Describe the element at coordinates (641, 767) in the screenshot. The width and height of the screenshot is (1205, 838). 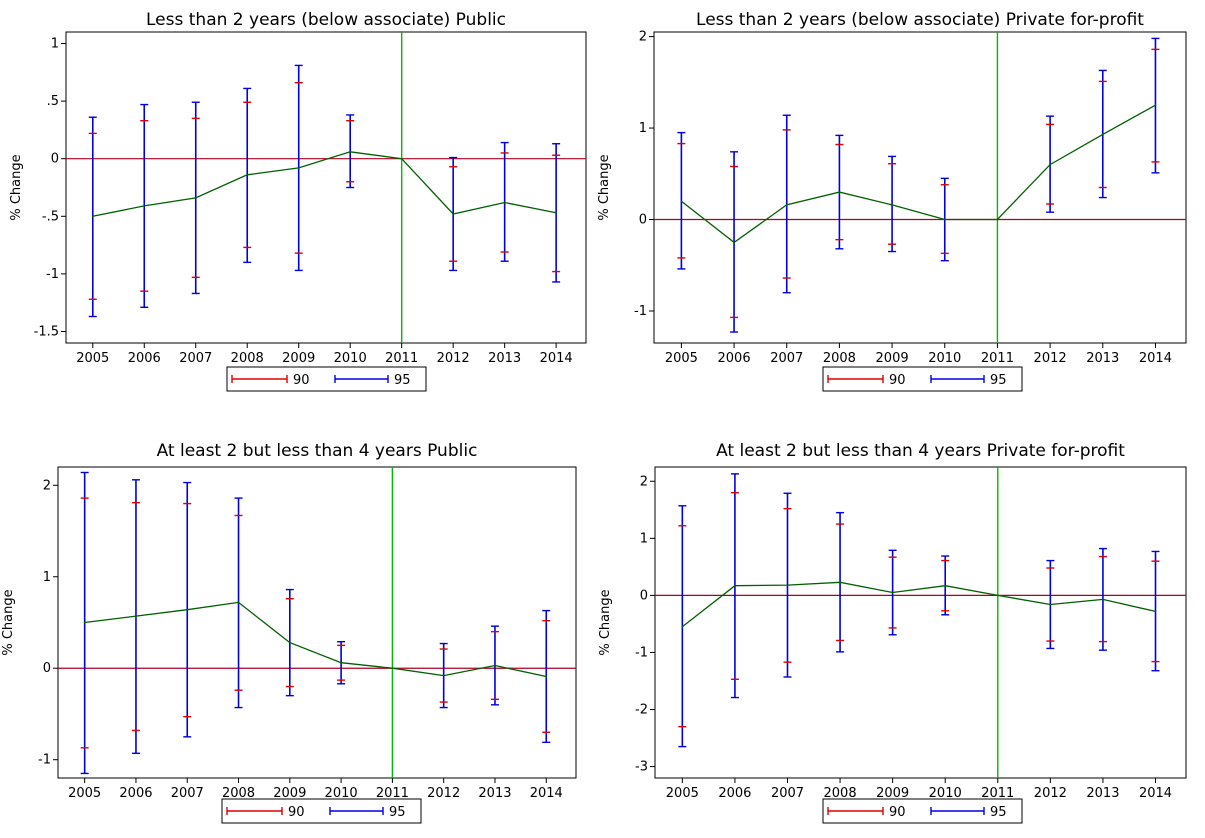
I see `y-tick-label: -3` at that location.